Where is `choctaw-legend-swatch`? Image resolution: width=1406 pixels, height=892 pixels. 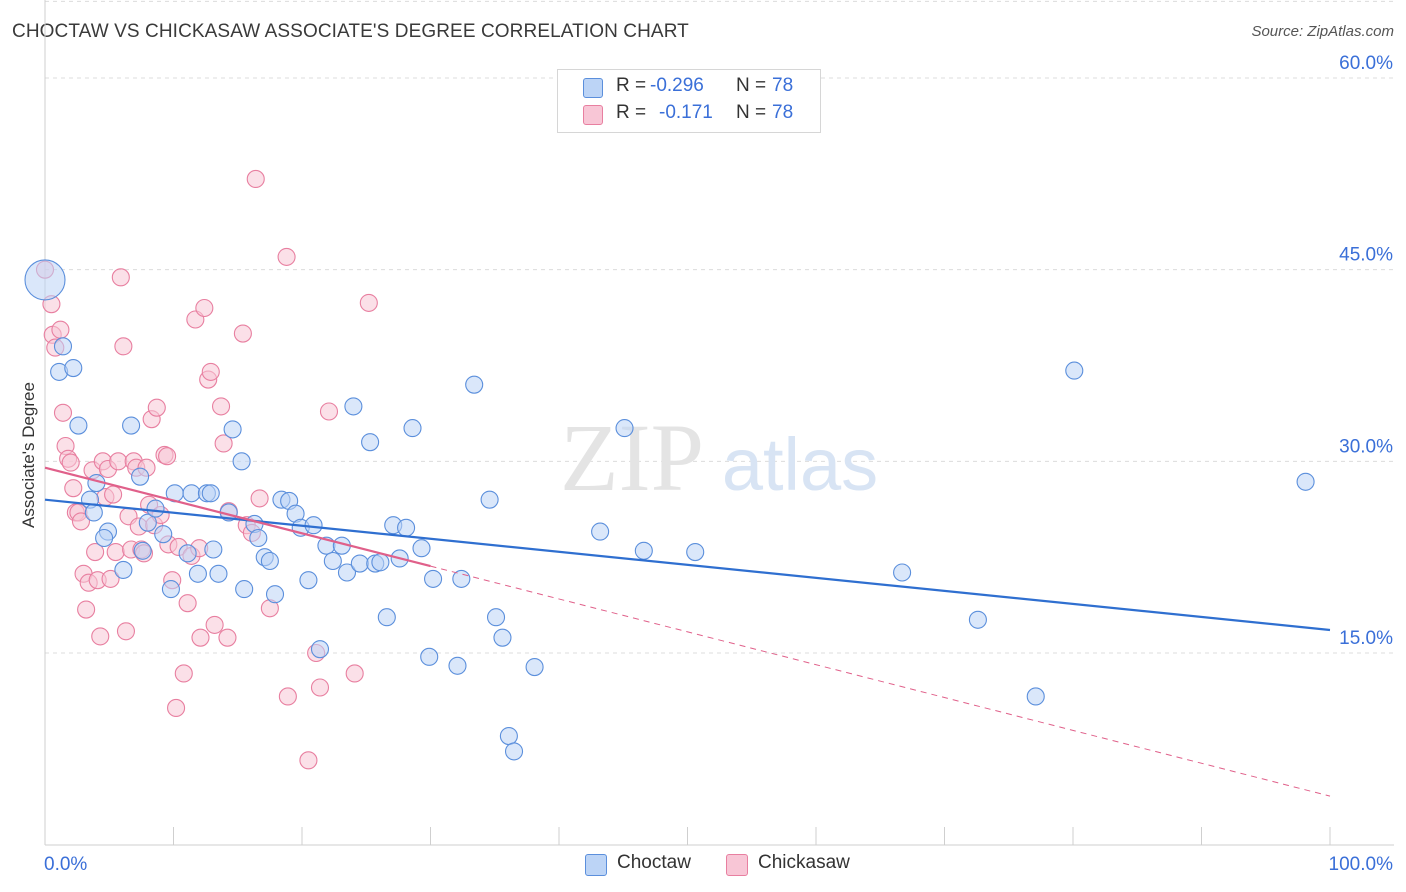
choctaw-legend-swatch is located at coordinates (596, 865).